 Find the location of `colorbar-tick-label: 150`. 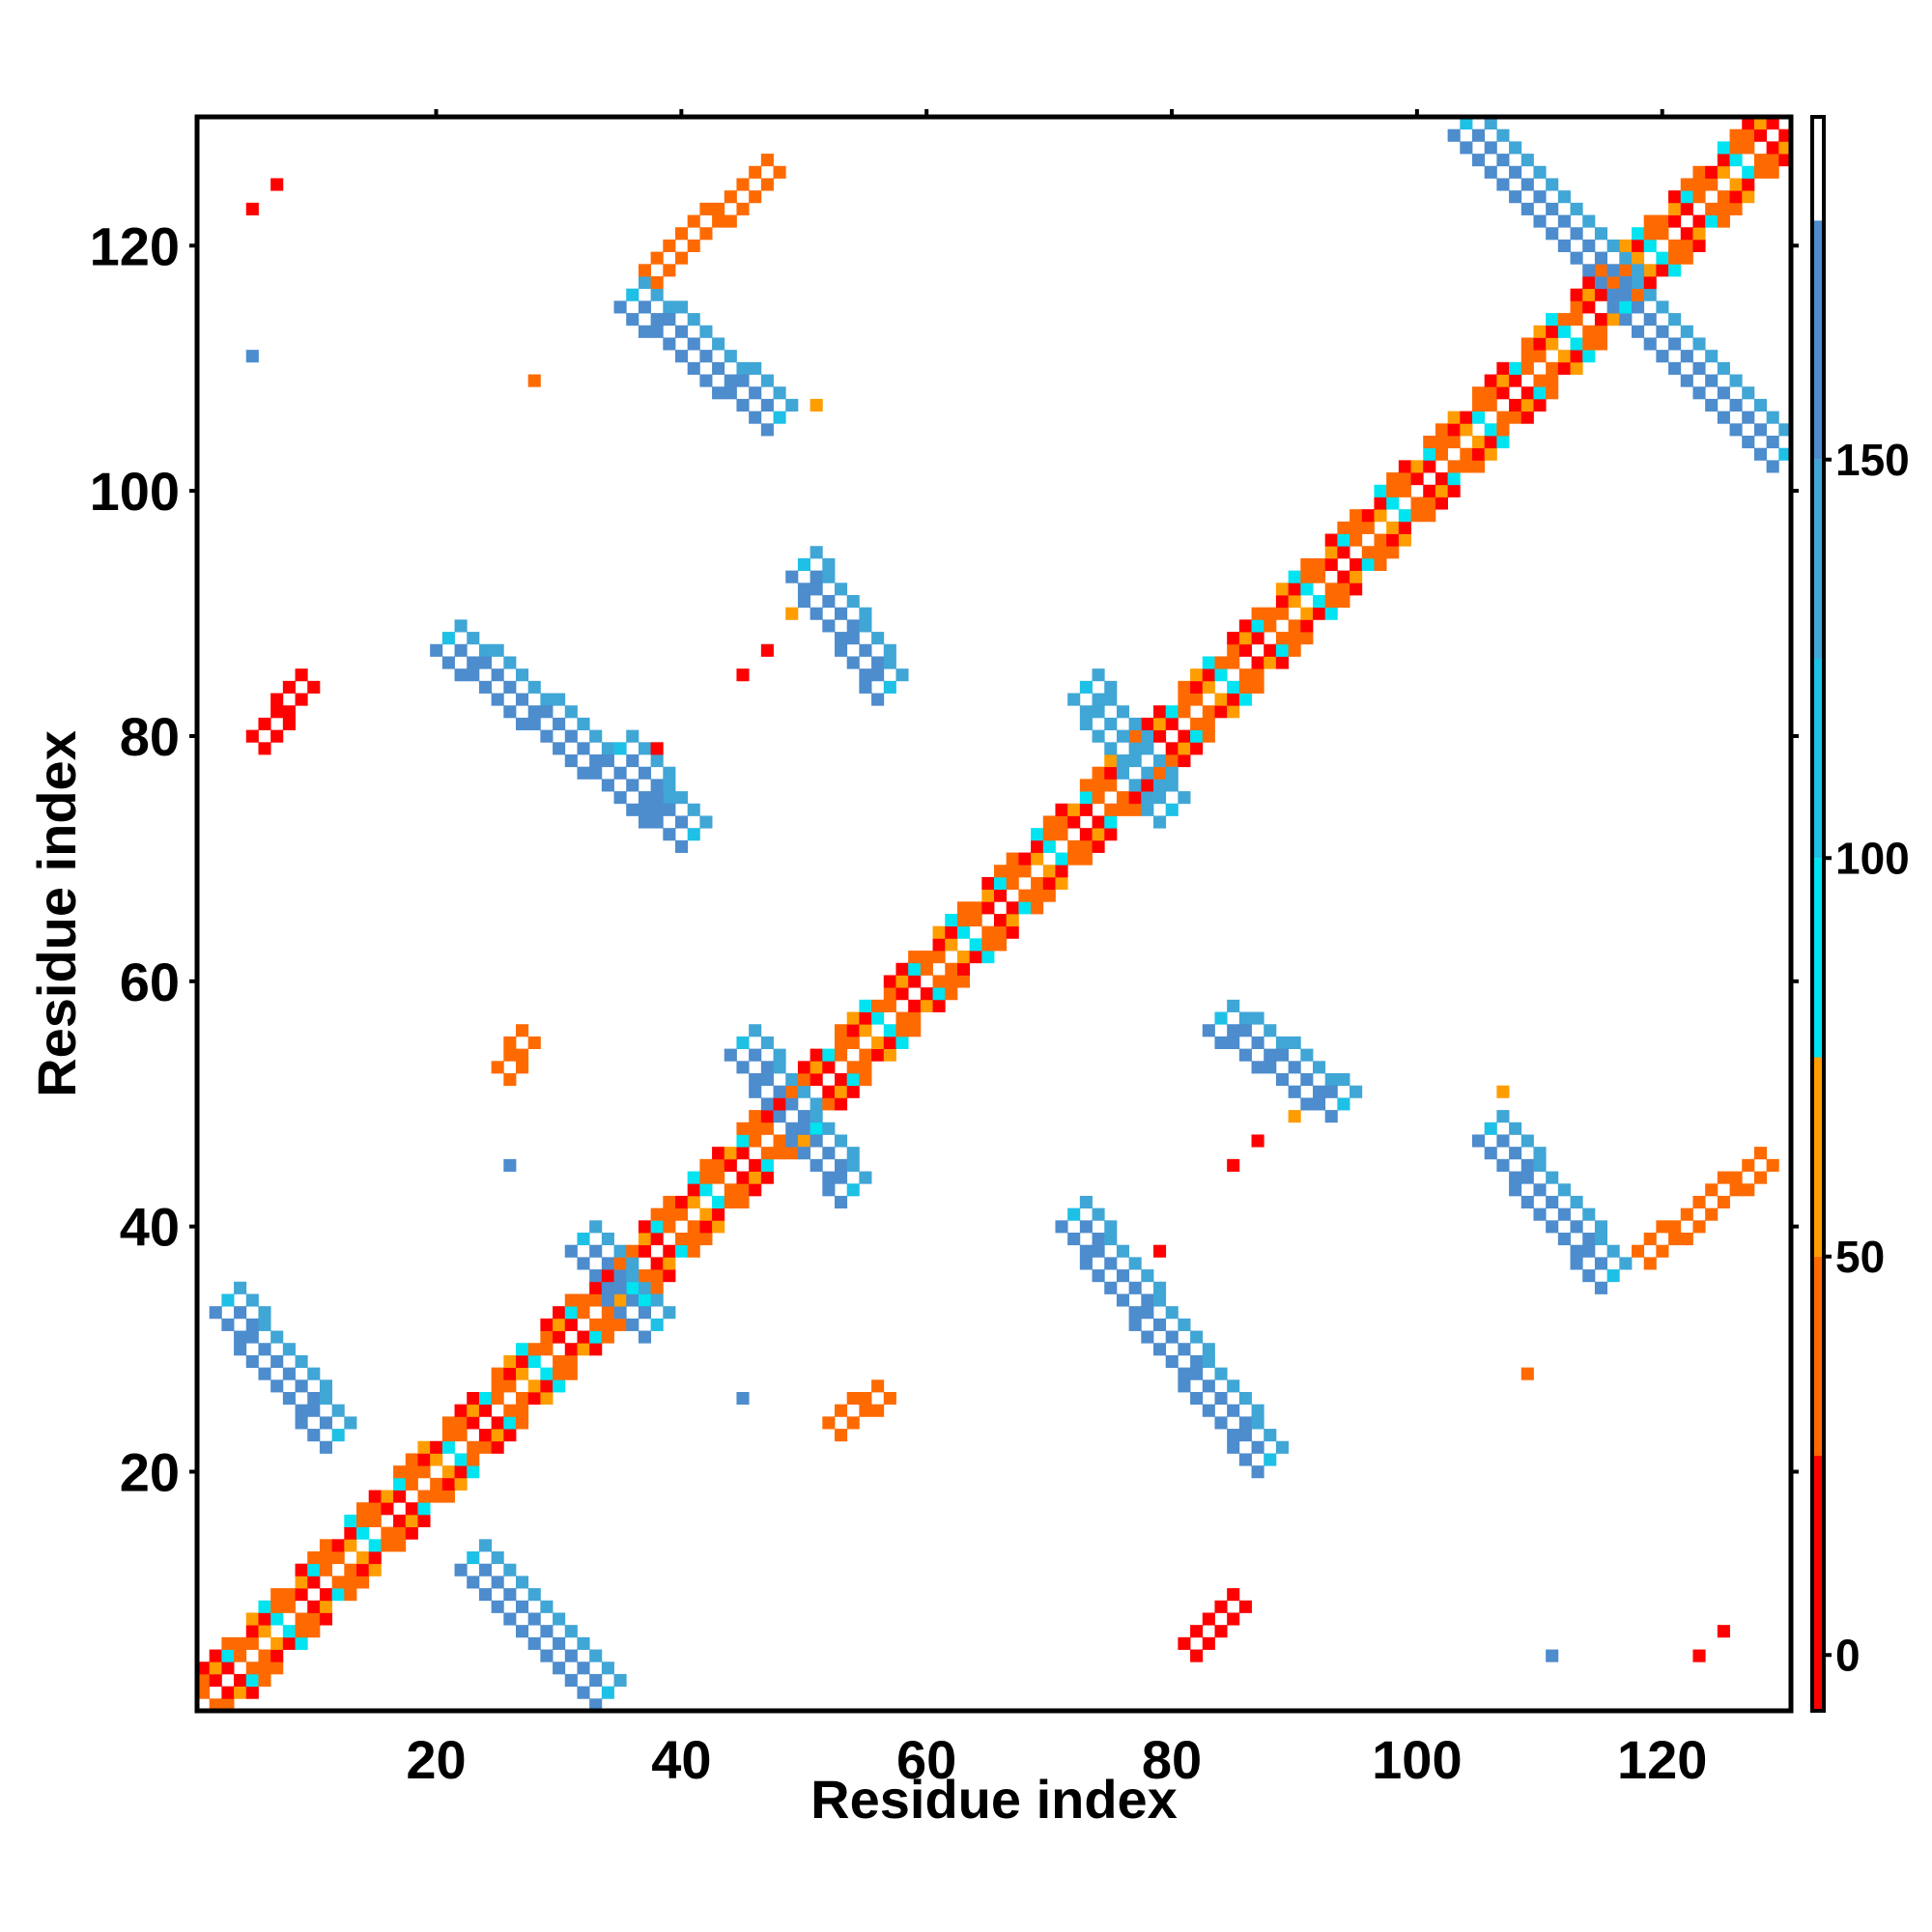

colorbar-tick-label: 150 is located at coordinates (1872, 460).